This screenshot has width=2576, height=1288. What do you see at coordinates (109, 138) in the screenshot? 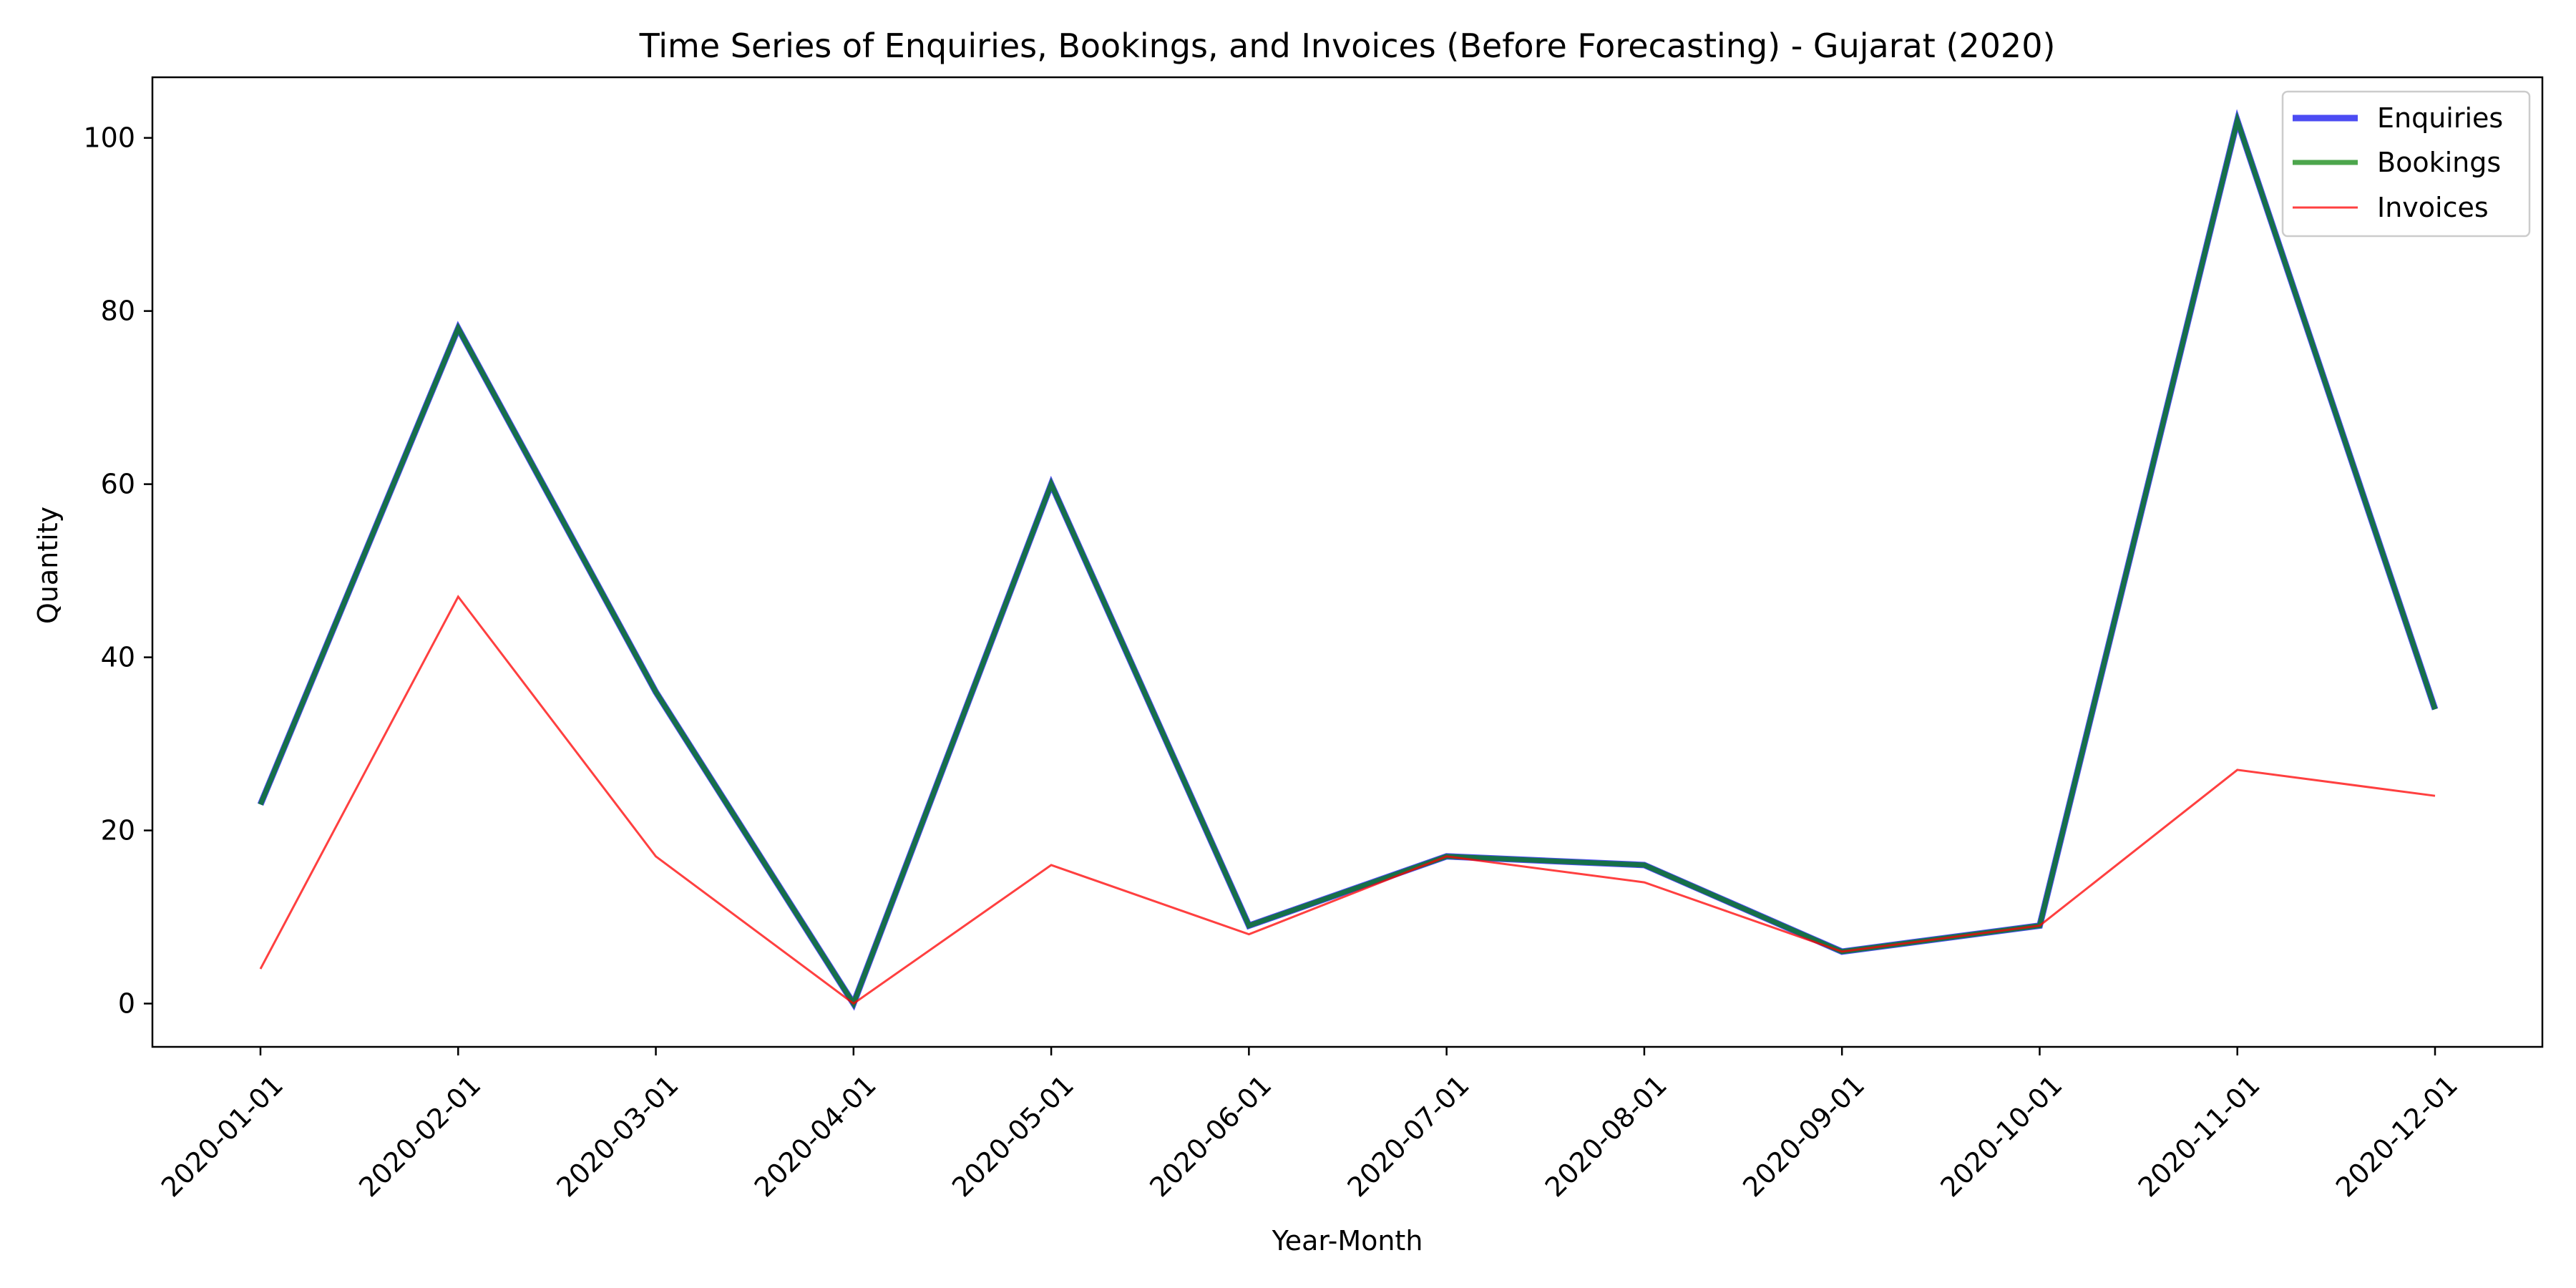
I see `y-tick-label: 100` at bounding box center [109, 138].